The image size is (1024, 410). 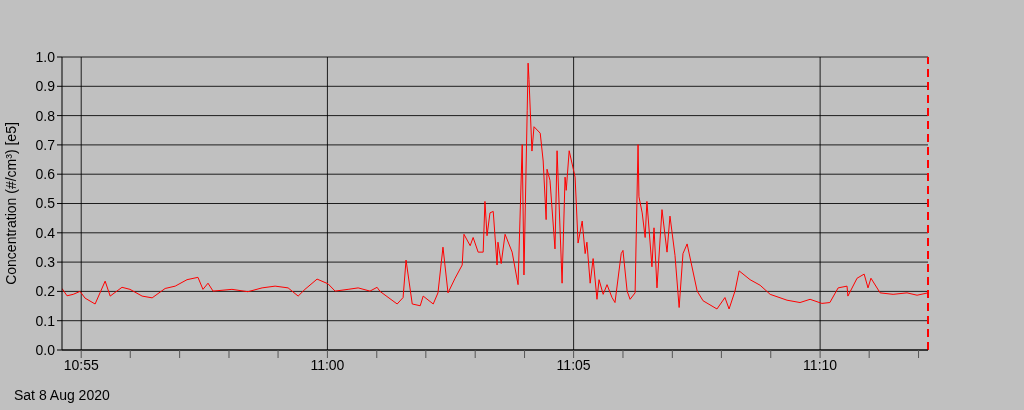 What do you see at coordinates (45, 232) in the screenshot?
I see `y-tick-label: 0.4` at bounding box center [45, 232].